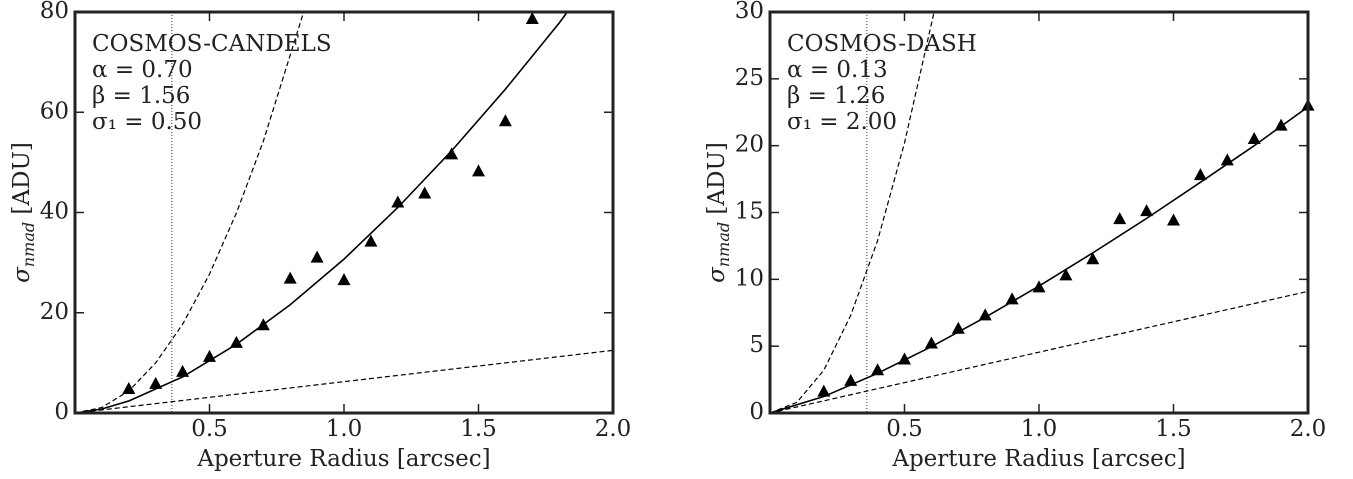 The image size is (1353, 479). I want to click on annotation: COSMOS-DASH, so click(882, 44).